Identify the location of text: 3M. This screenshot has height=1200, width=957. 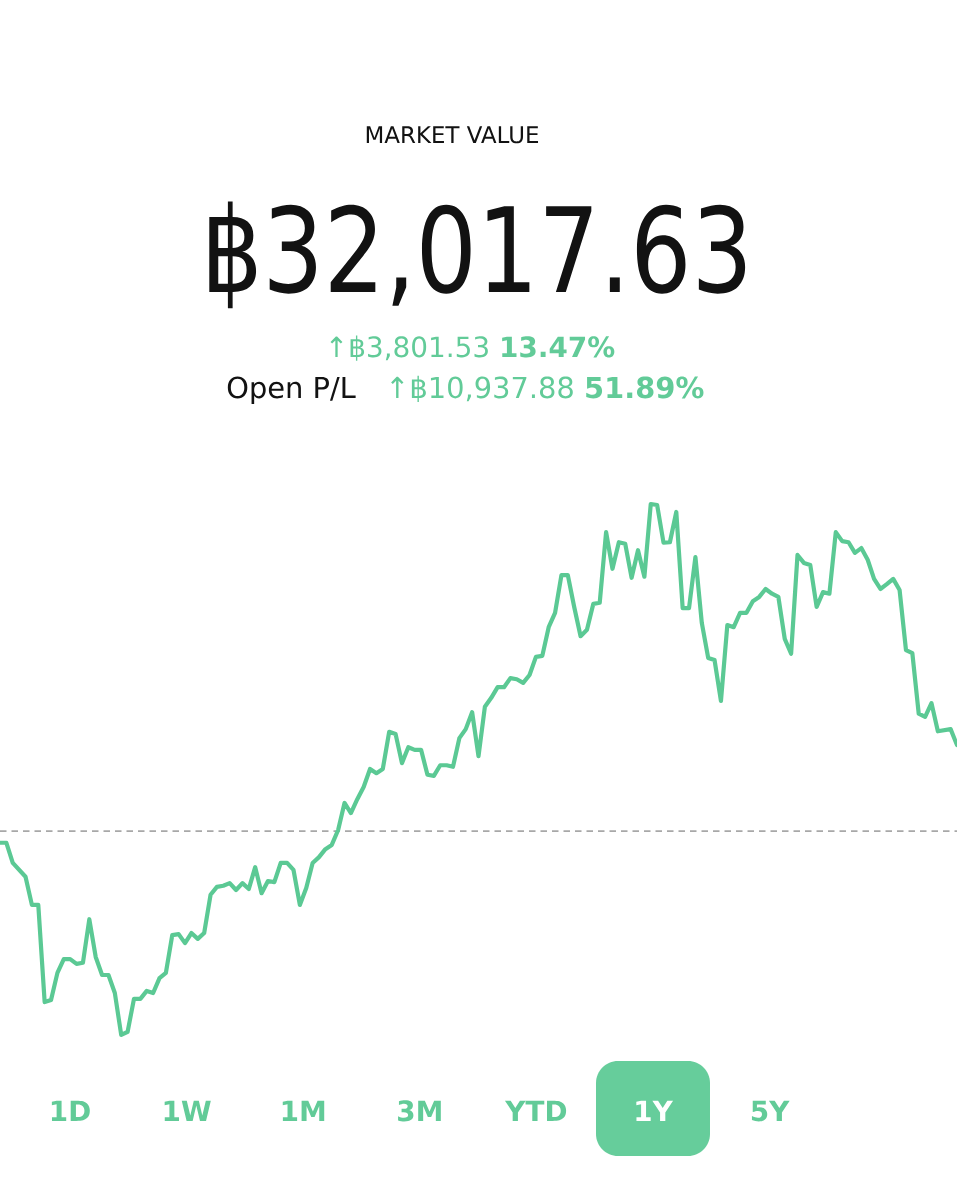
(419, 1111).